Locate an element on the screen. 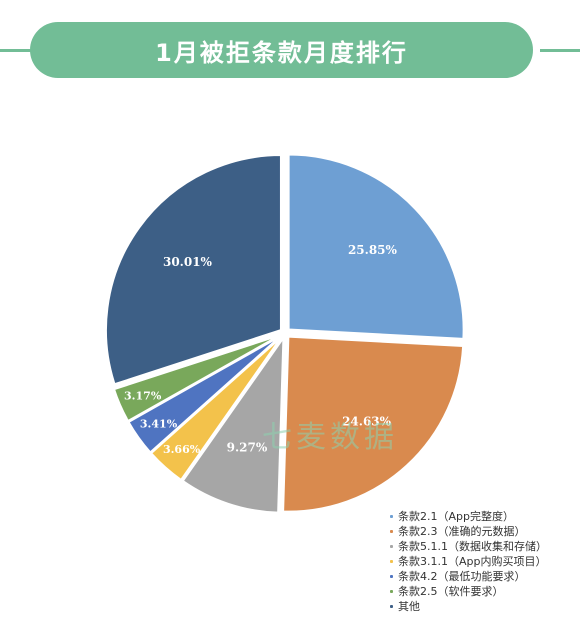 Image resolution: width=580 pixels, height=639 pixels. pie-slice-label-5: 3.17% is located at coordinates (143, 396).